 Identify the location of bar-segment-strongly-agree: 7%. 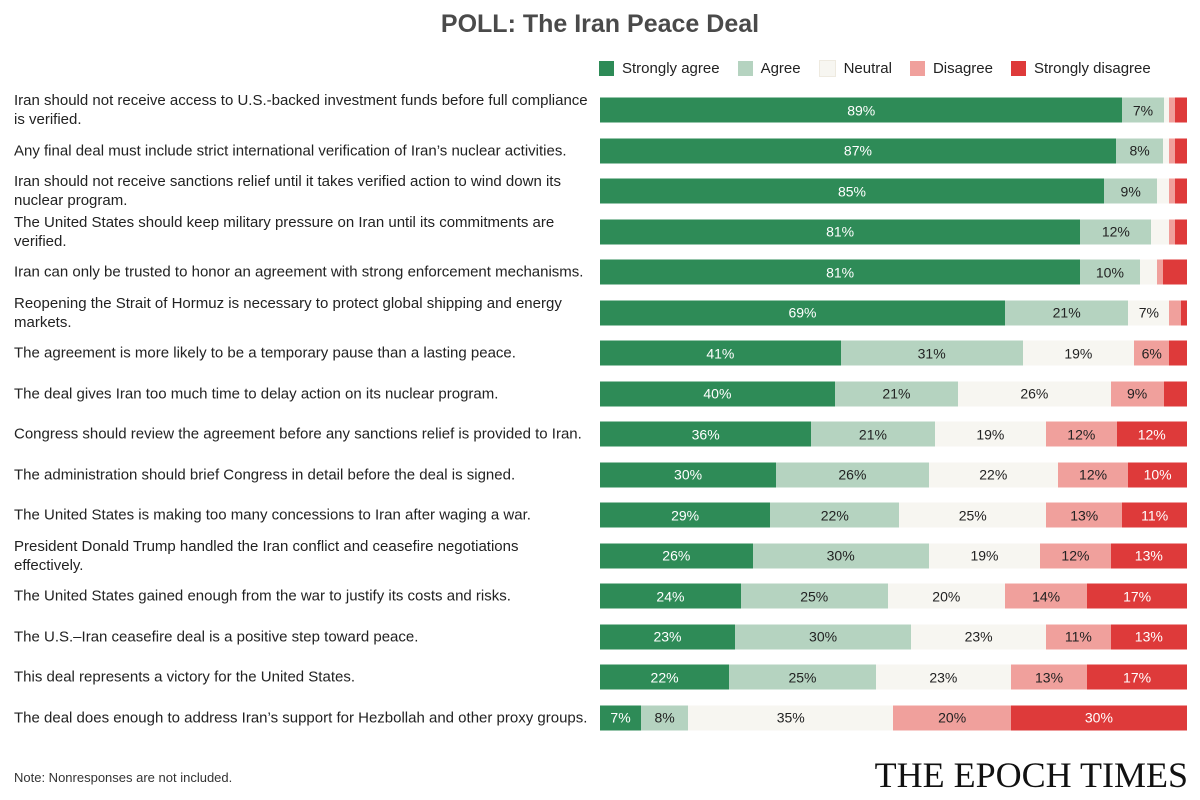
(621, 717).